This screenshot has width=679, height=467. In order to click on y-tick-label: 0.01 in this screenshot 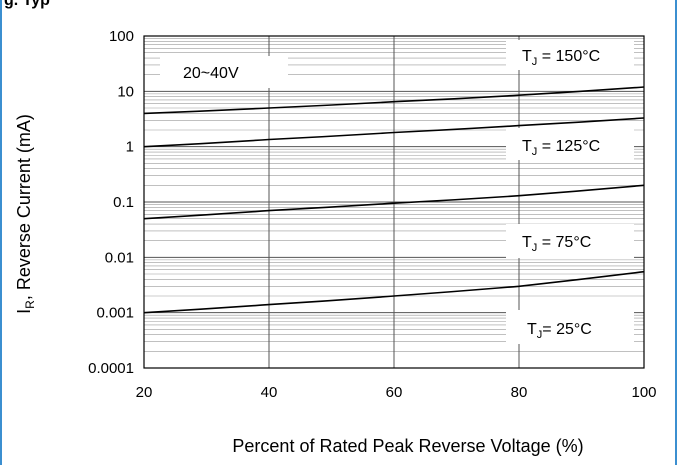, I will do `click(119, 257)`.